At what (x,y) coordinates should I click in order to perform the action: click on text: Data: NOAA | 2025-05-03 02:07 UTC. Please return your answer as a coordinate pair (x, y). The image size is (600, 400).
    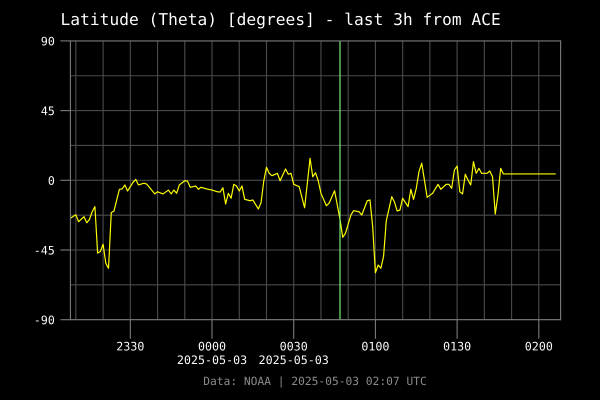
    Looking at the image, I should click on (315, 382).